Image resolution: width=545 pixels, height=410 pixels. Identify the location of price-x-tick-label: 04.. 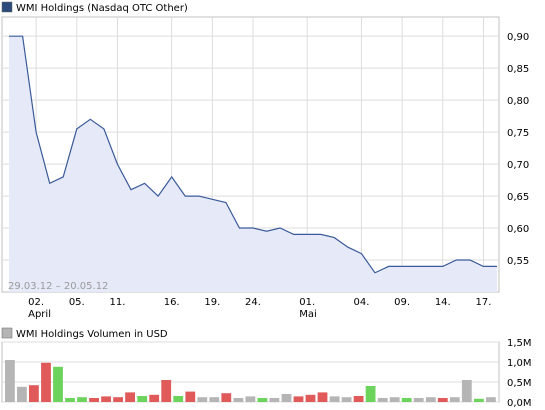
(361, 302).